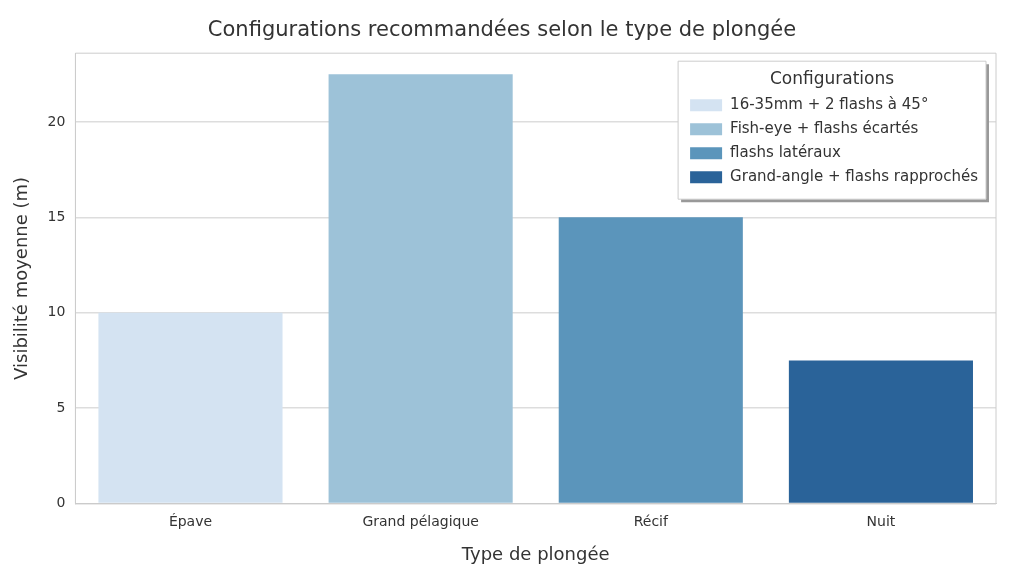 Image resolution: width=1024 pixels, height=578 pixels. Describe the element at coordinates (854, 176) in the screenshot. I see `legend-label: Grand-angle + flashs rapprochés` at that location.